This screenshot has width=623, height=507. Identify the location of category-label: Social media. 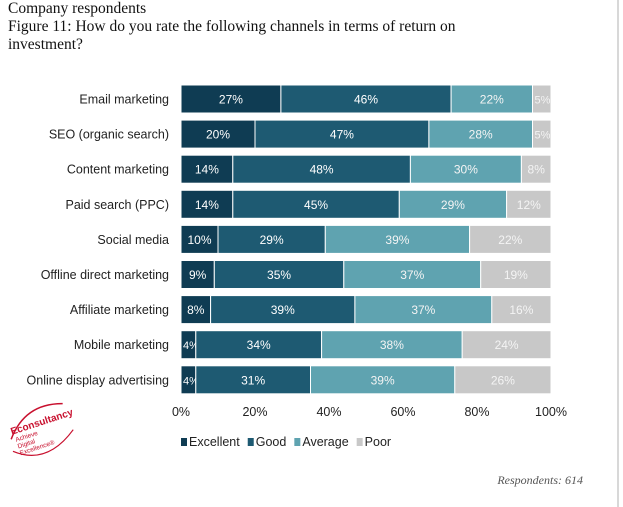
(133, 240).